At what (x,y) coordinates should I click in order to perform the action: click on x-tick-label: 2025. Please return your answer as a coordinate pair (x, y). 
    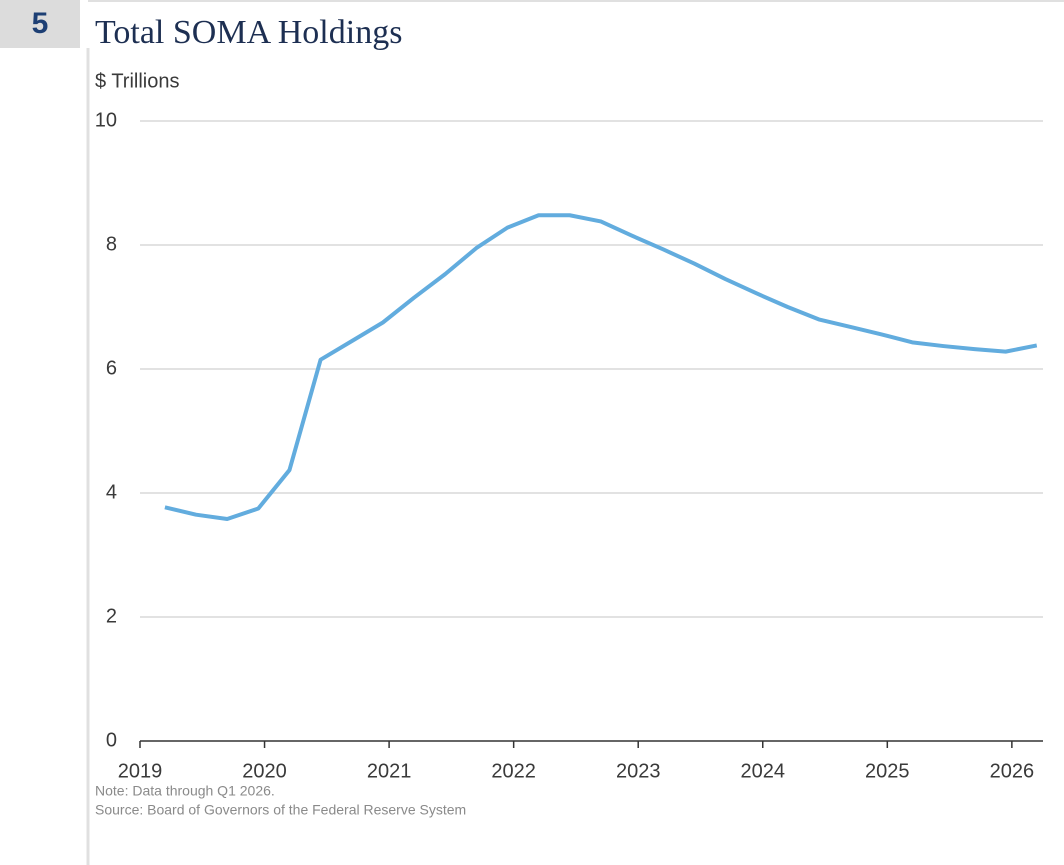
    Looking at the image, I should click on (887, 771).